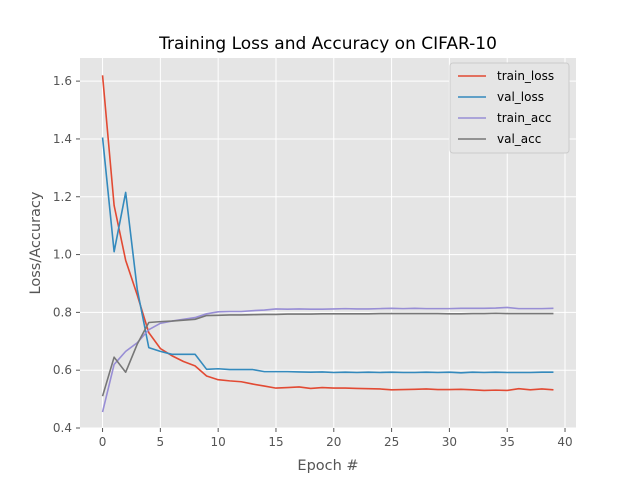 The image size is (640, 480). I want to click on y-tick-label: 0.6, so click(62, 370).